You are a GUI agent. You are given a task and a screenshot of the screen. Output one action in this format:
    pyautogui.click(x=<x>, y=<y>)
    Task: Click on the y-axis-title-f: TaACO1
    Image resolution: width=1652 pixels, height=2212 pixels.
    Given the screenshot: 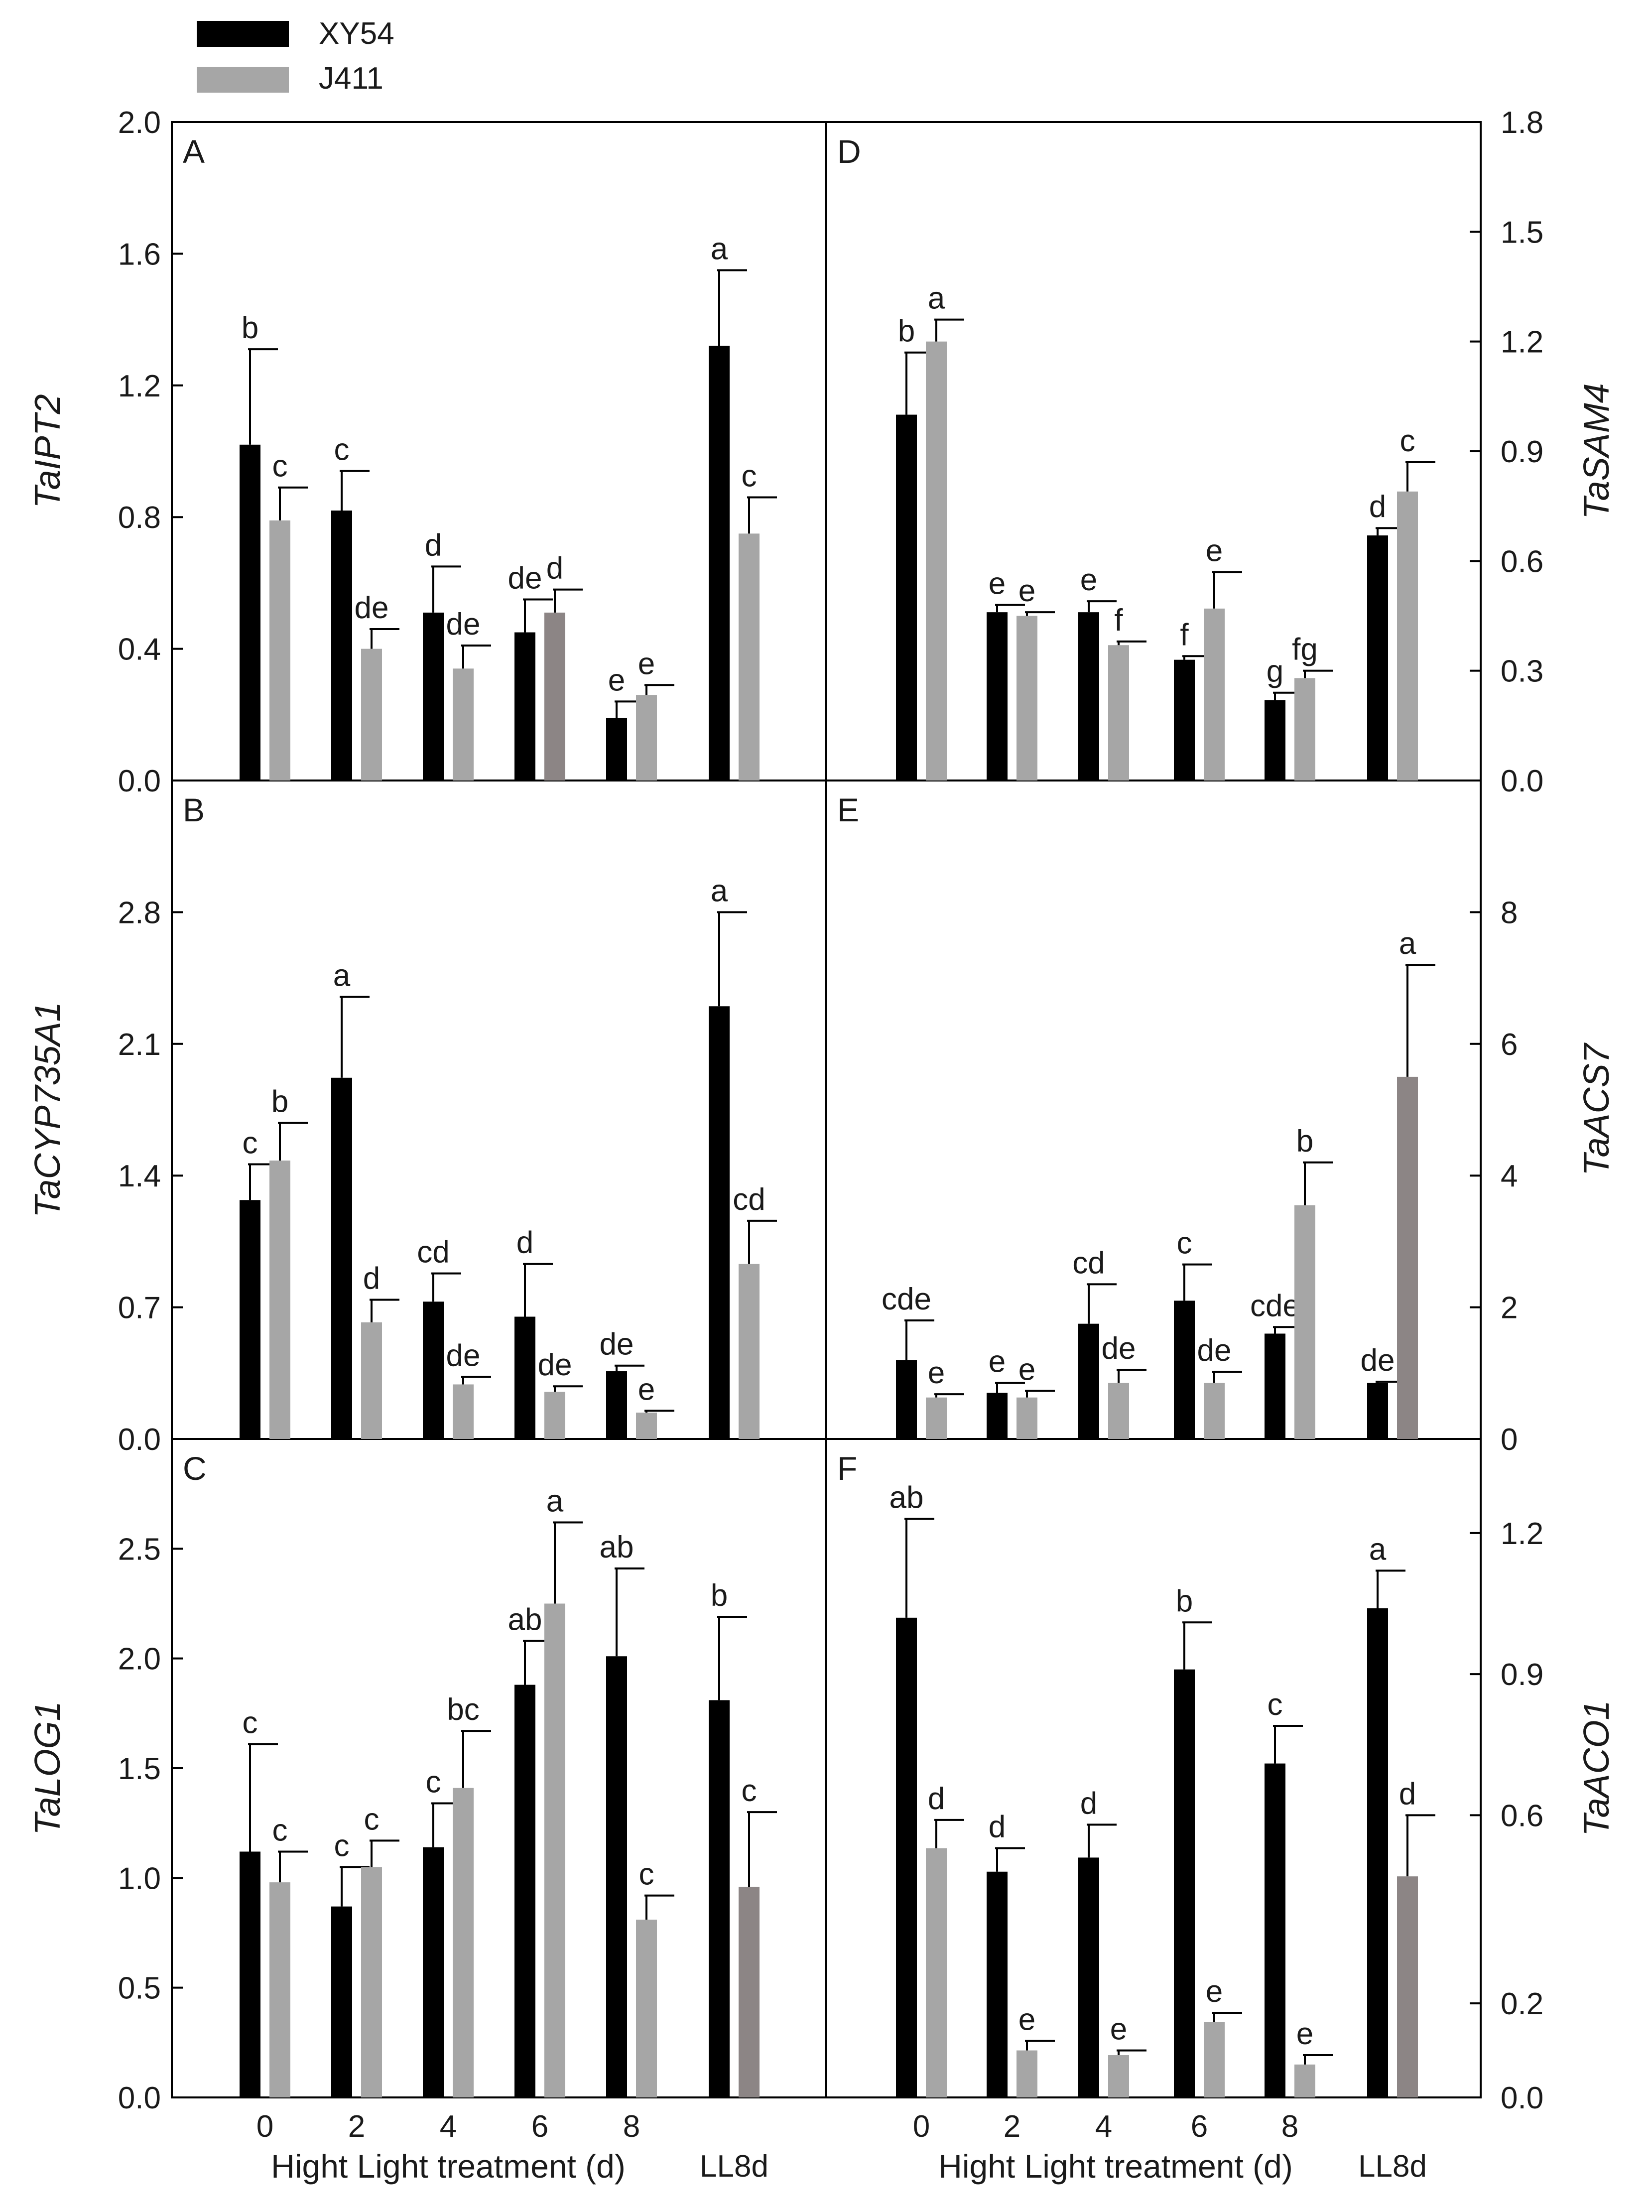 What is the action you would take?
    pyautogui.click(x=1597, y=1768)
    